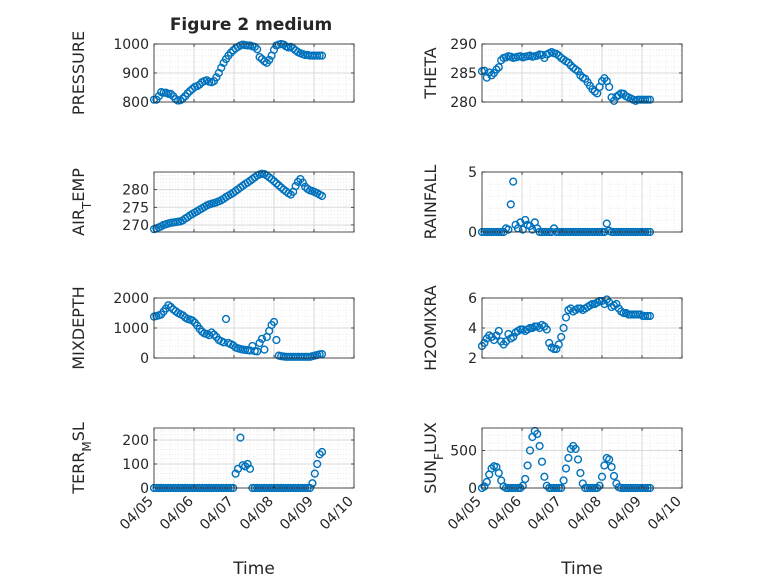  I want to click on panel-8-x-tick-label: 04/06, so click(505, 513).